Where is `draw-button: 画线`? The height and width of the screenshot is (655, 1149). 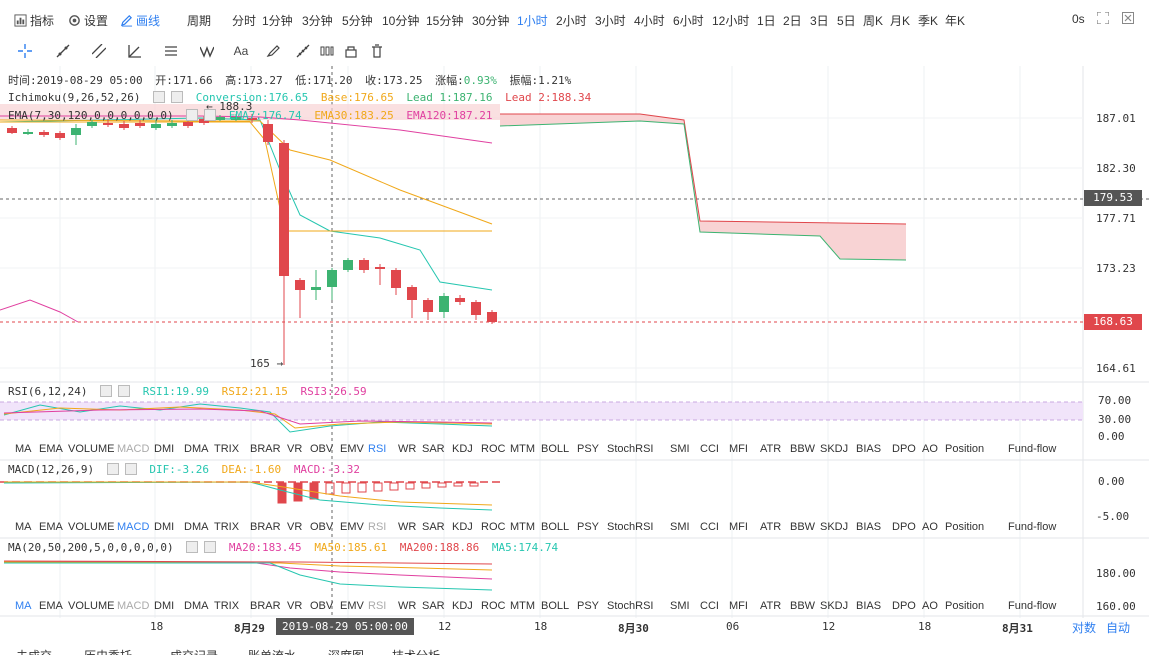 draw-button: 画线 is located at coordinates (140, 20).